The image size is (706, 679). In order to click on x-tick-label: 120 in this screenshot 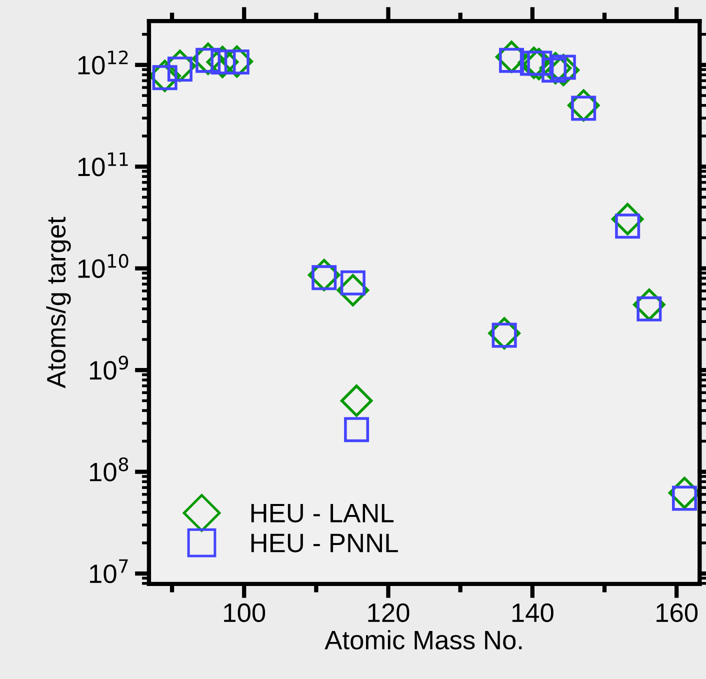, I will do `click(389, 612)`.